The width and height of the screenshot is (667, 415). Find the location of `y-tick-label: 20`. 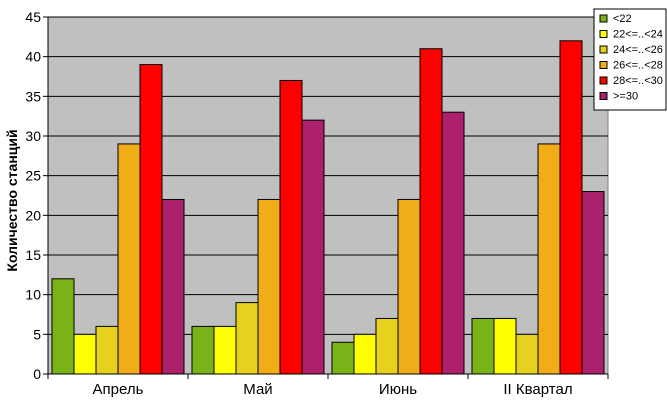

y-tick-label: 20 is located at coordinates (33, 215).